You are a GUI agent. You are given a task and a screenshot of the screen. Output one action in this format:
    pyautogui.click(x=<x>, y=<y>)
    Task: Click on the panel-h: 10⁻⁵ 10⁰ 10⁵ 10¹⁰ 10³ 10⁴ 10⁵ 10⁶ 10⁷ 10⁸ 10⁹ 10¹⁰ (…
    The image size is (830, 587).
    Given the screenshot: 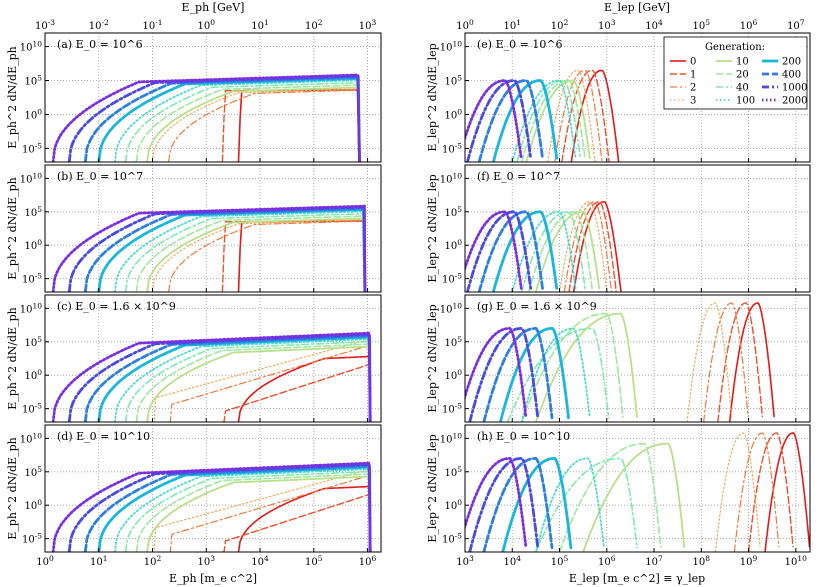 What is the action you would take?
    pyautogui.click(x=618, y=496)
    